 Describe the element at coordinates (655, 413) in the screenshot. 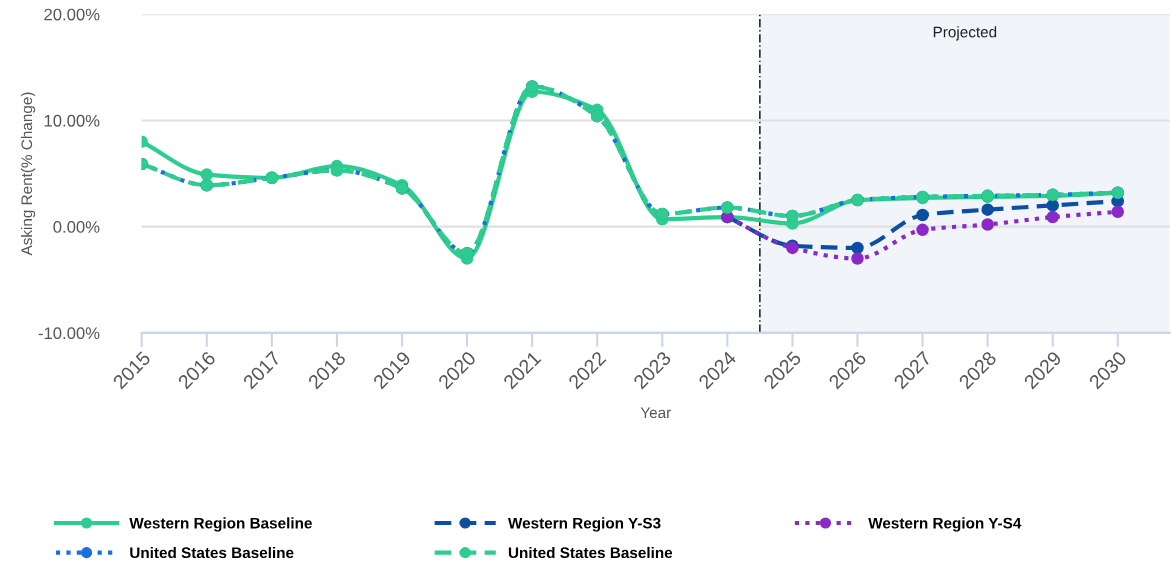

I see `x-axis-title: Year` at that location.